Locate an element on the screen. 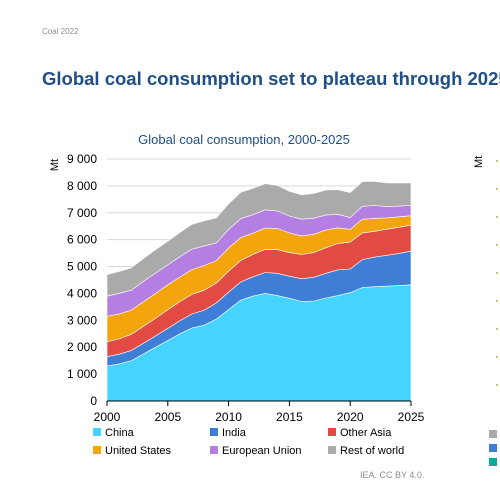 The width and height of the screenshot is (500, 491). y-tick-label: 5 000 is located at coordinates (82, 267).